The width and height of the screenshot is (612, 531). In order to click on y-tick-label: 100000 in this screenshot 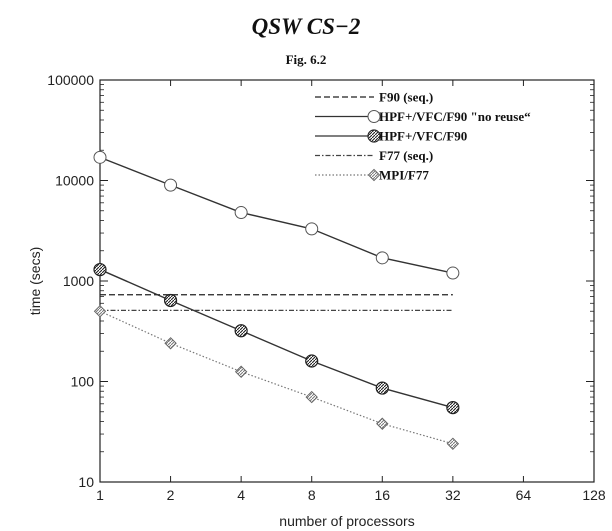, I will do `click(70, 80)`.